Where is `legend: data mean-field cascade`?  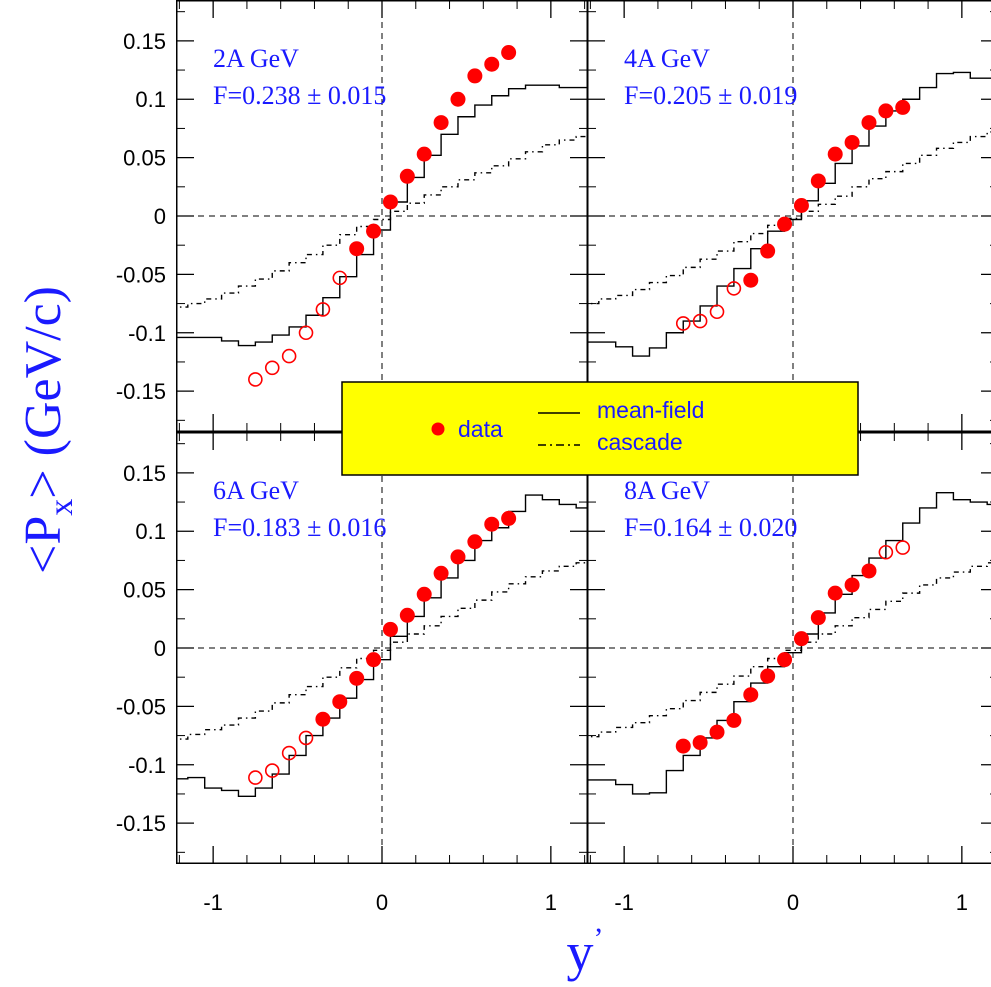
legend: data mean-field cascade is located at coordinates (600, 428).